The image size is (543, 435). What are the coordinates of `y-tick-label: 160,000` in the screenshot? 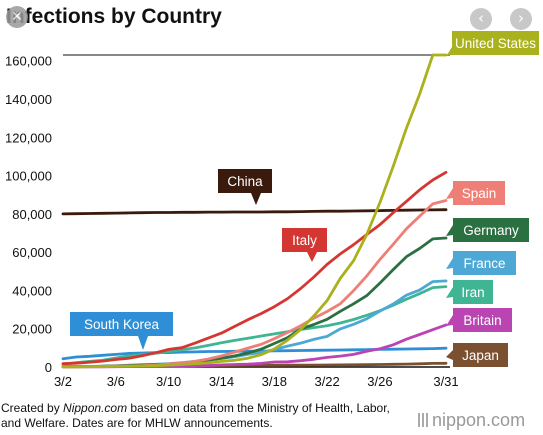 It's located at (28, 61).